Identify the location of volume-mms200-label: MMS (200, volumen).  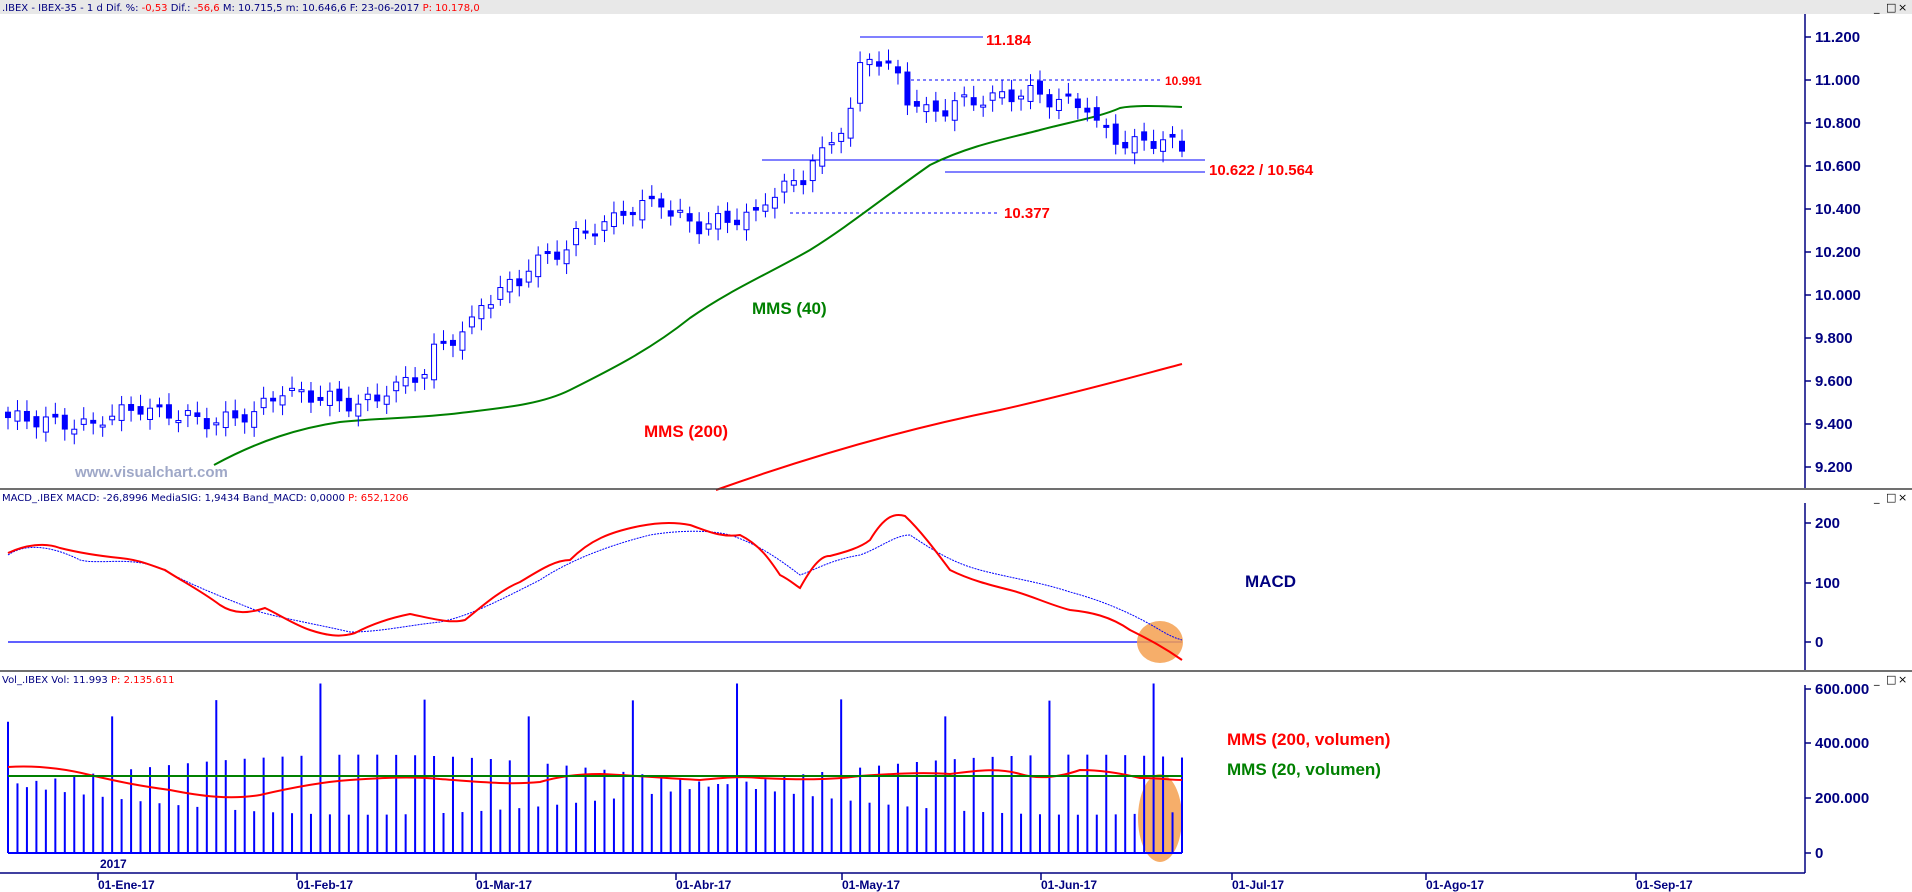
(1308, 739).